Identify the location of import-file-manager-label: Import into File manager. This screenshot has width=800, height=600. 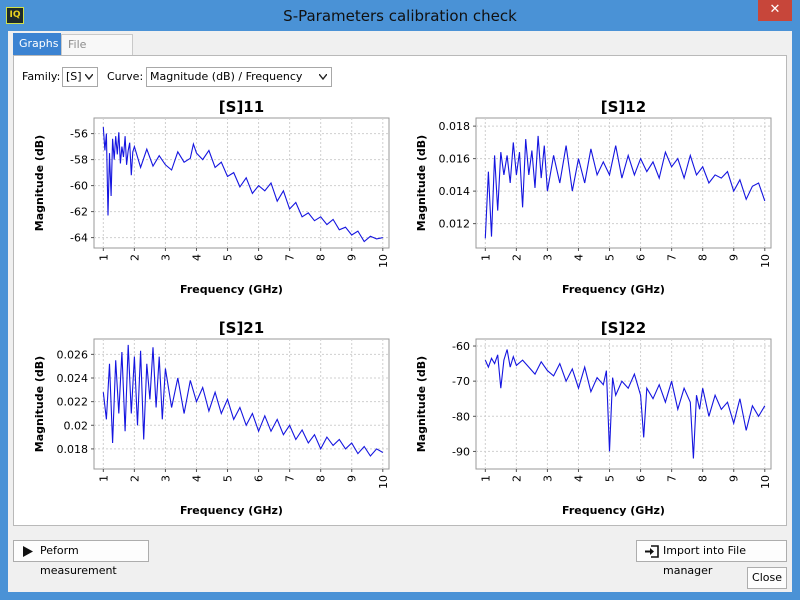
(704, 560).